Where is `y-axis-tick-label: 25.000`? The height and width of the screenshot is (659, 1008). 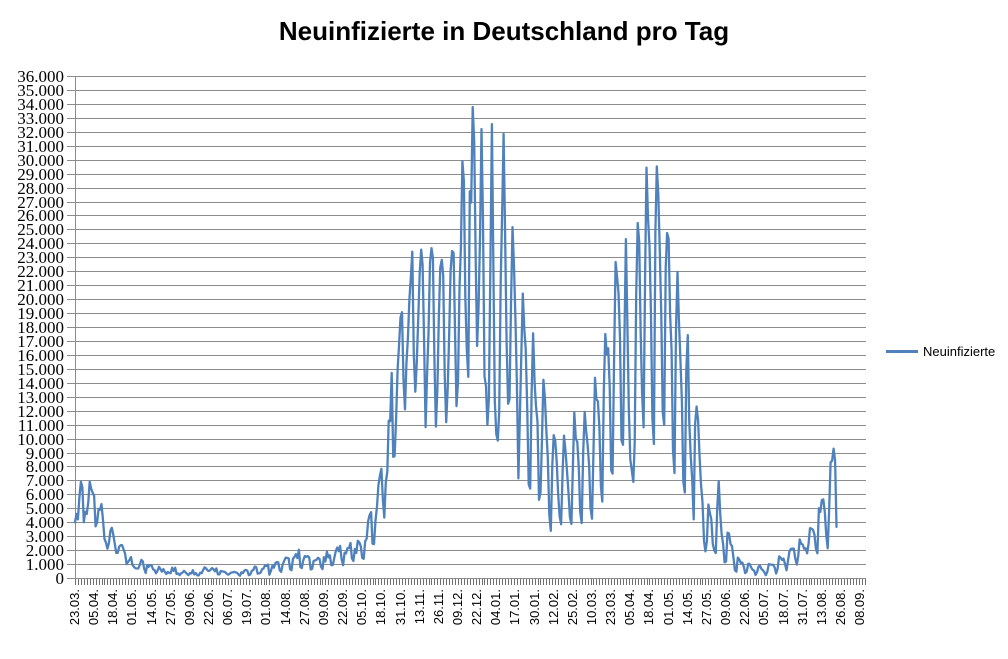
y-axis-tick-label: 25.000 is located at coordinates (40, 230).